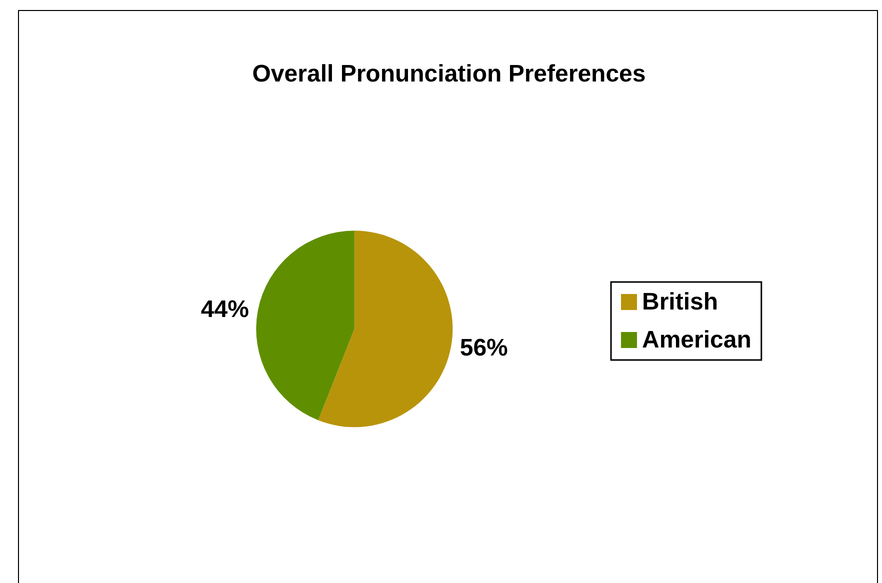 This screenshot has height=583, width=882. I want to click on chart-title: Overall Pronunciation Preferences, so click(449, 74).